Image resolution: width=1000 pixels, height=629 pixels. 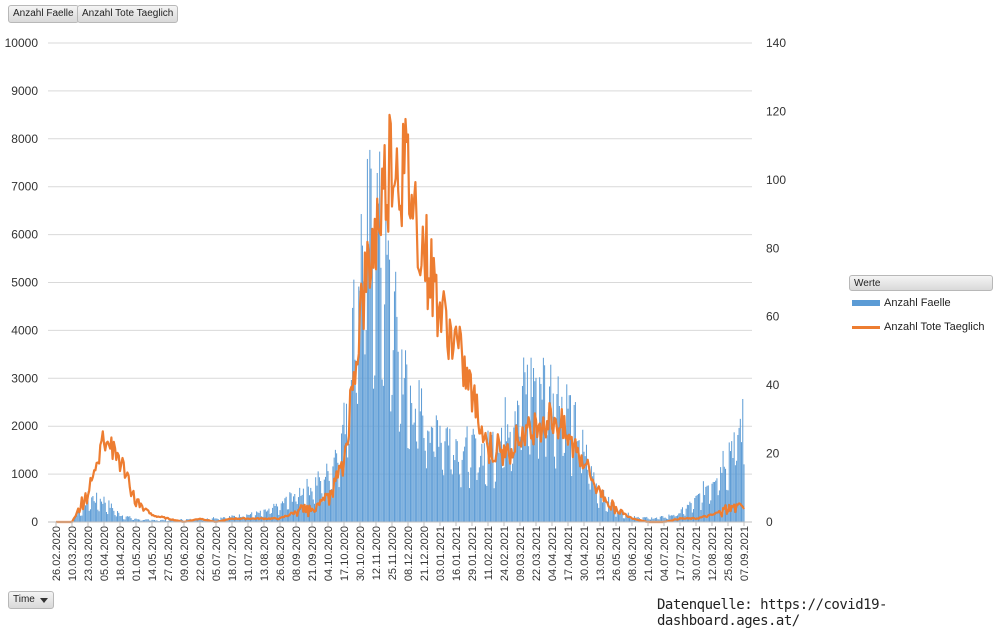 I want to click on x-tick-label: 25.11.2020, so click(x=393, y=553).